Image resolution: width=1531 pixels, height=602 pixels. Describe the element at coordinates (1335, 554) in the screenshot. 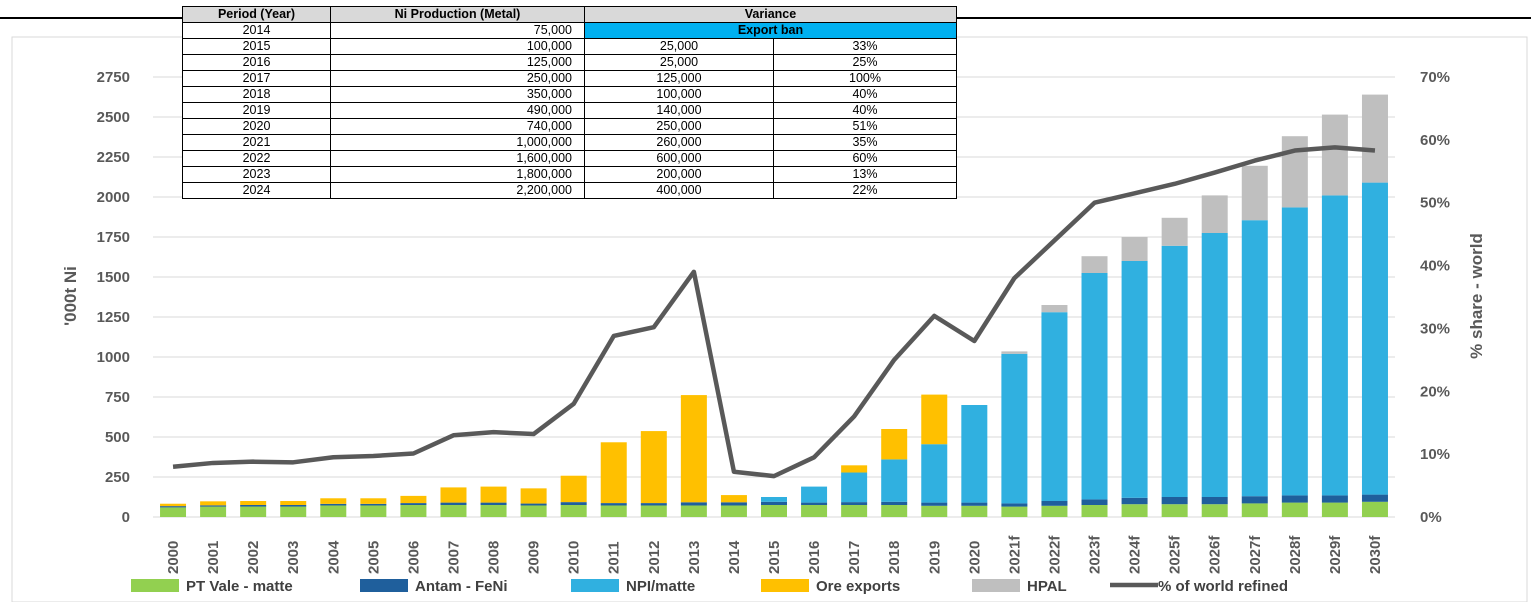

I see `x-tick-label: 2029f` at that location.